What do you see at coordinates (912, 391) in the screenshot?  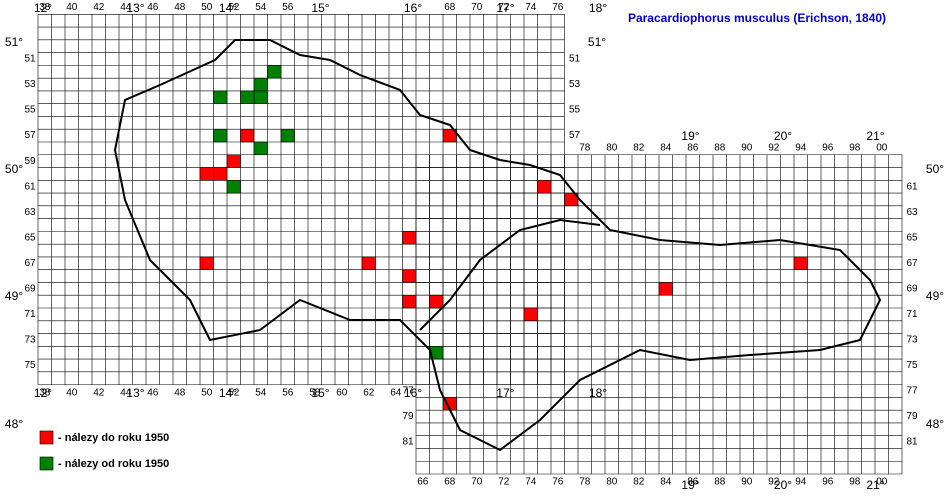 I see `row-label: 77` at bounding box center [912, 391].